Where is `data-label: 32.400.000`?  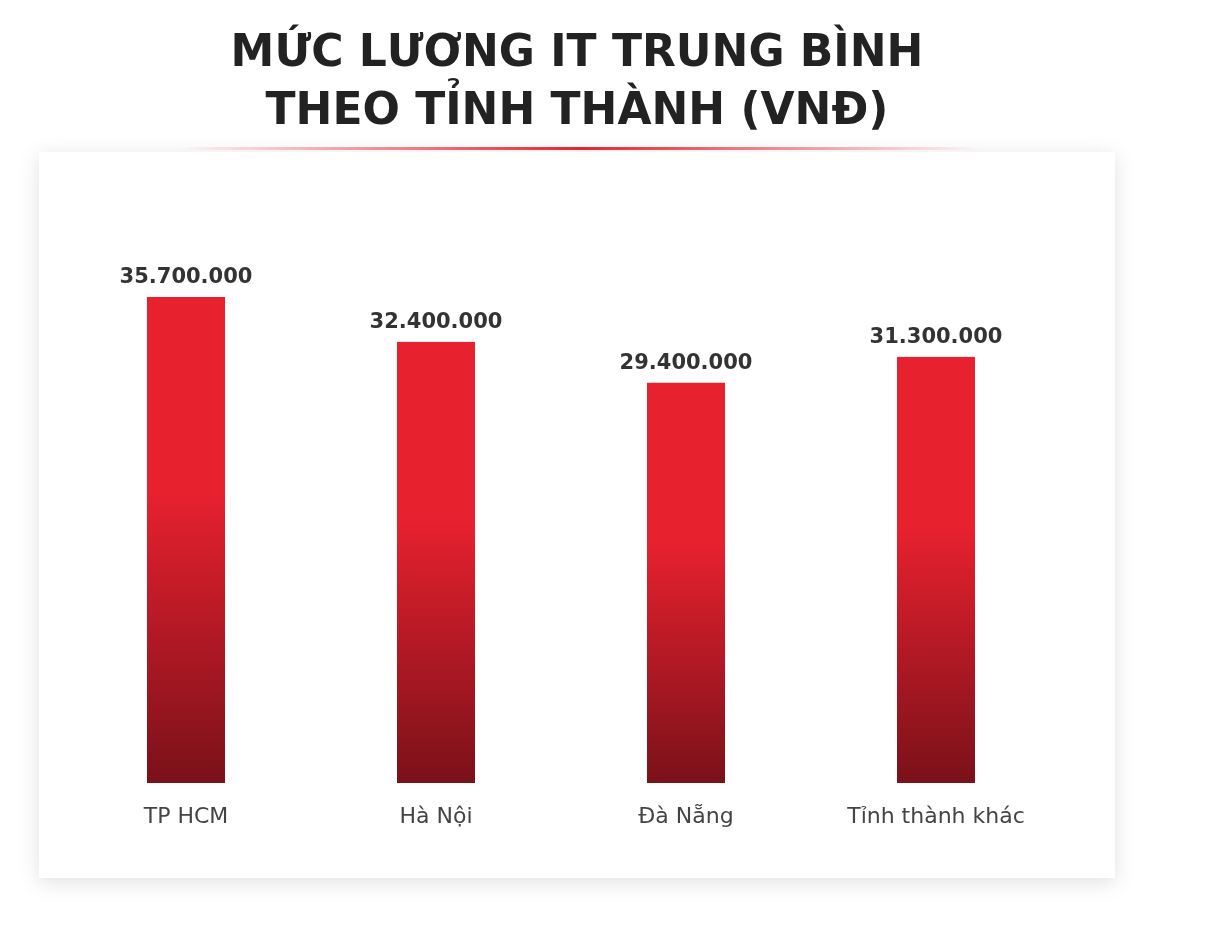 data-label: 32.400.000 is located at coordinates (436, 320).